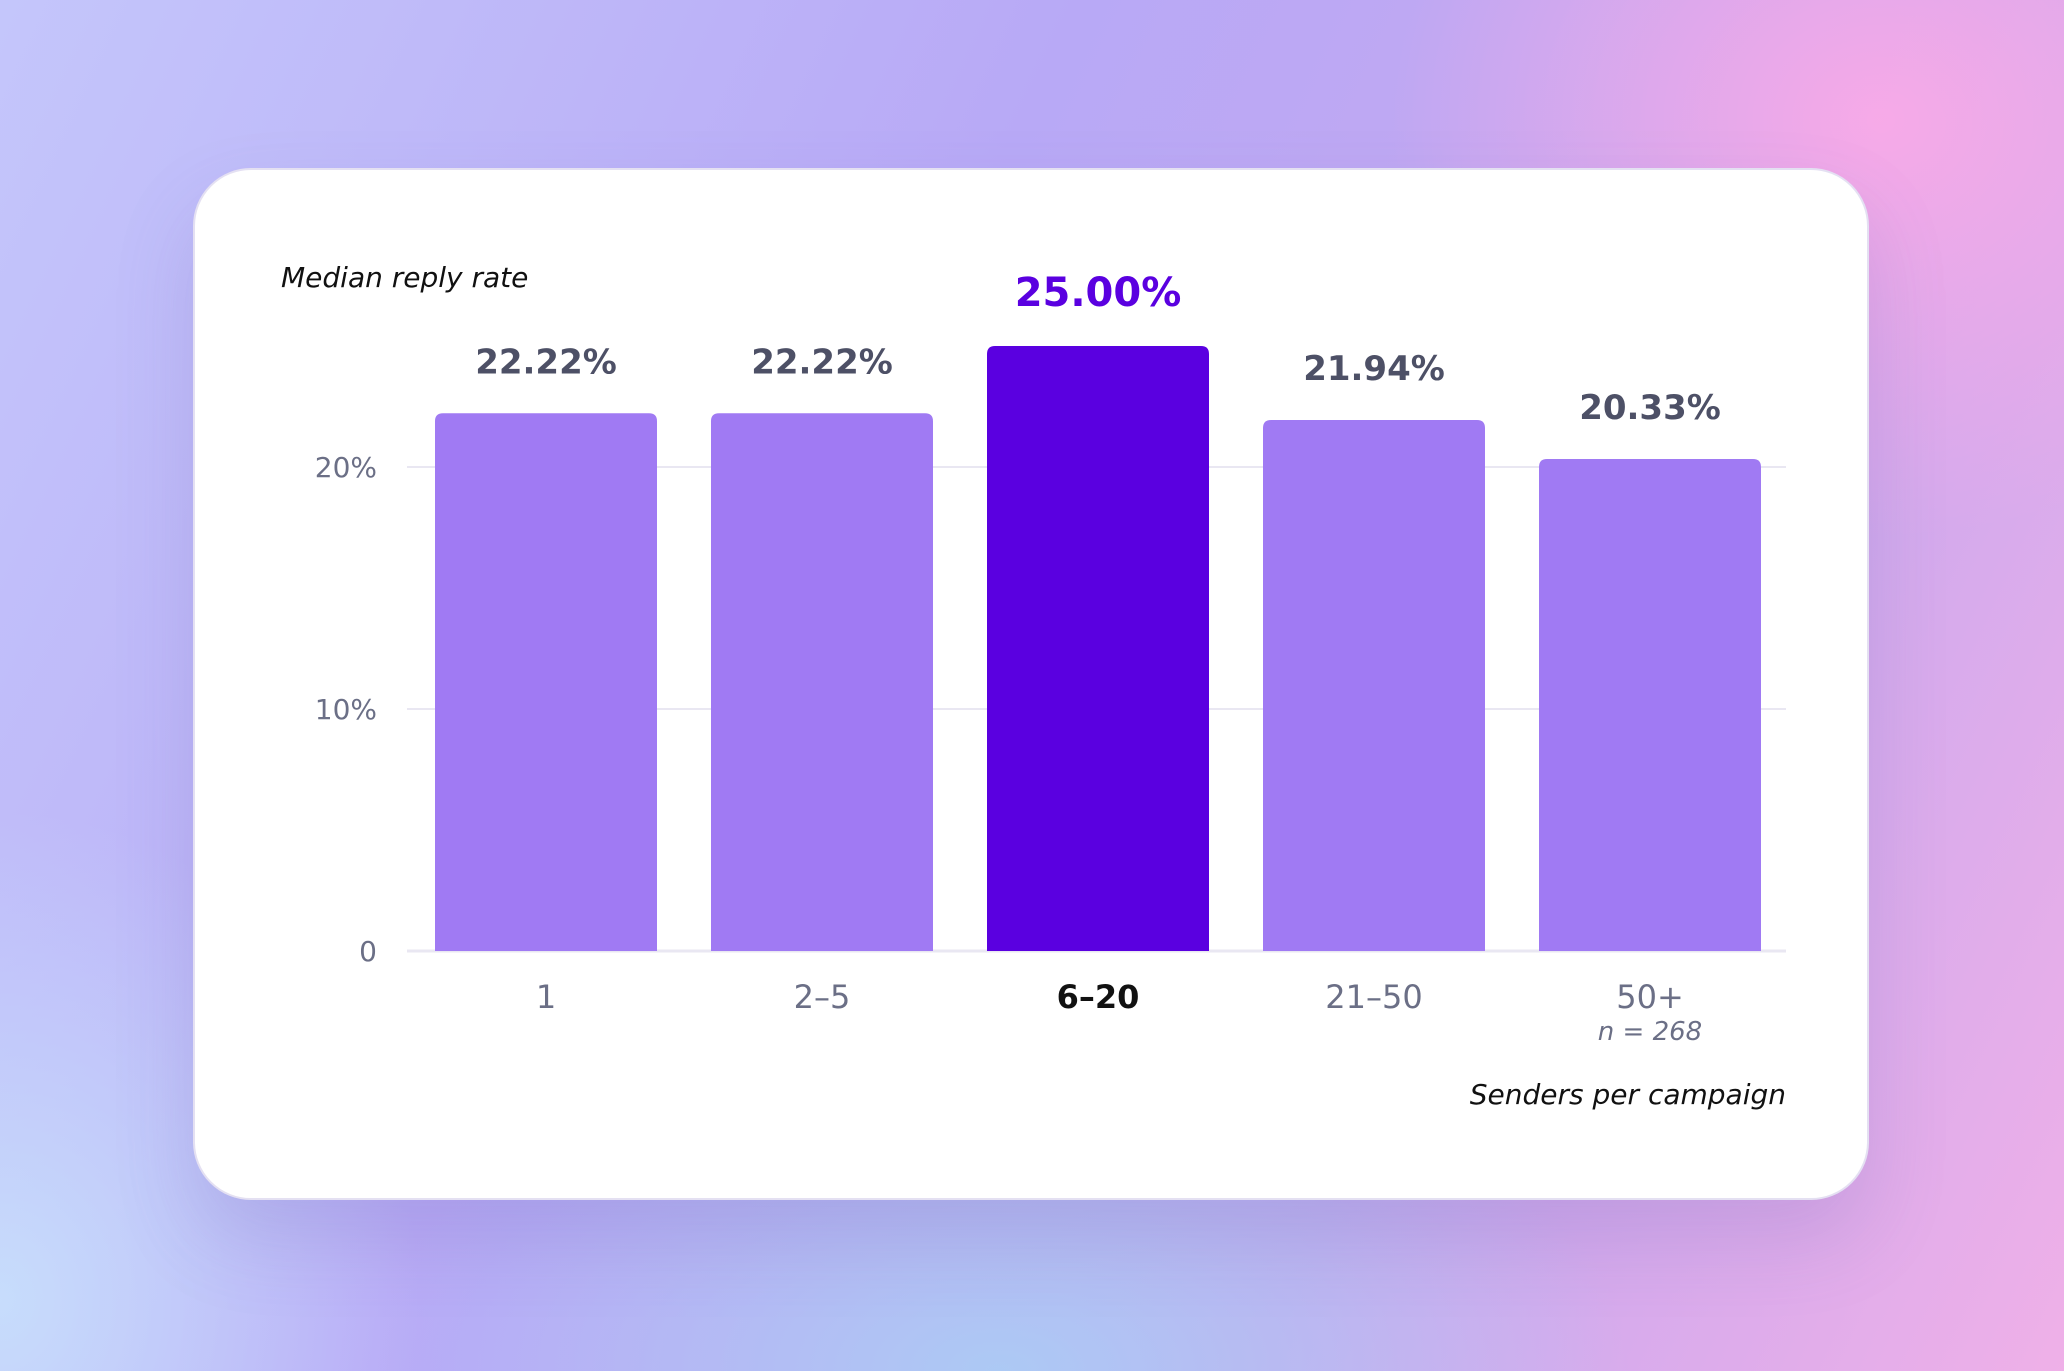 The image size is (2064, 1371). What do you see at coordinates (1628, 1094) in the screenshot?
I see `x-axis-title: Senders per campaign` at bounding box center [1628, 1094].